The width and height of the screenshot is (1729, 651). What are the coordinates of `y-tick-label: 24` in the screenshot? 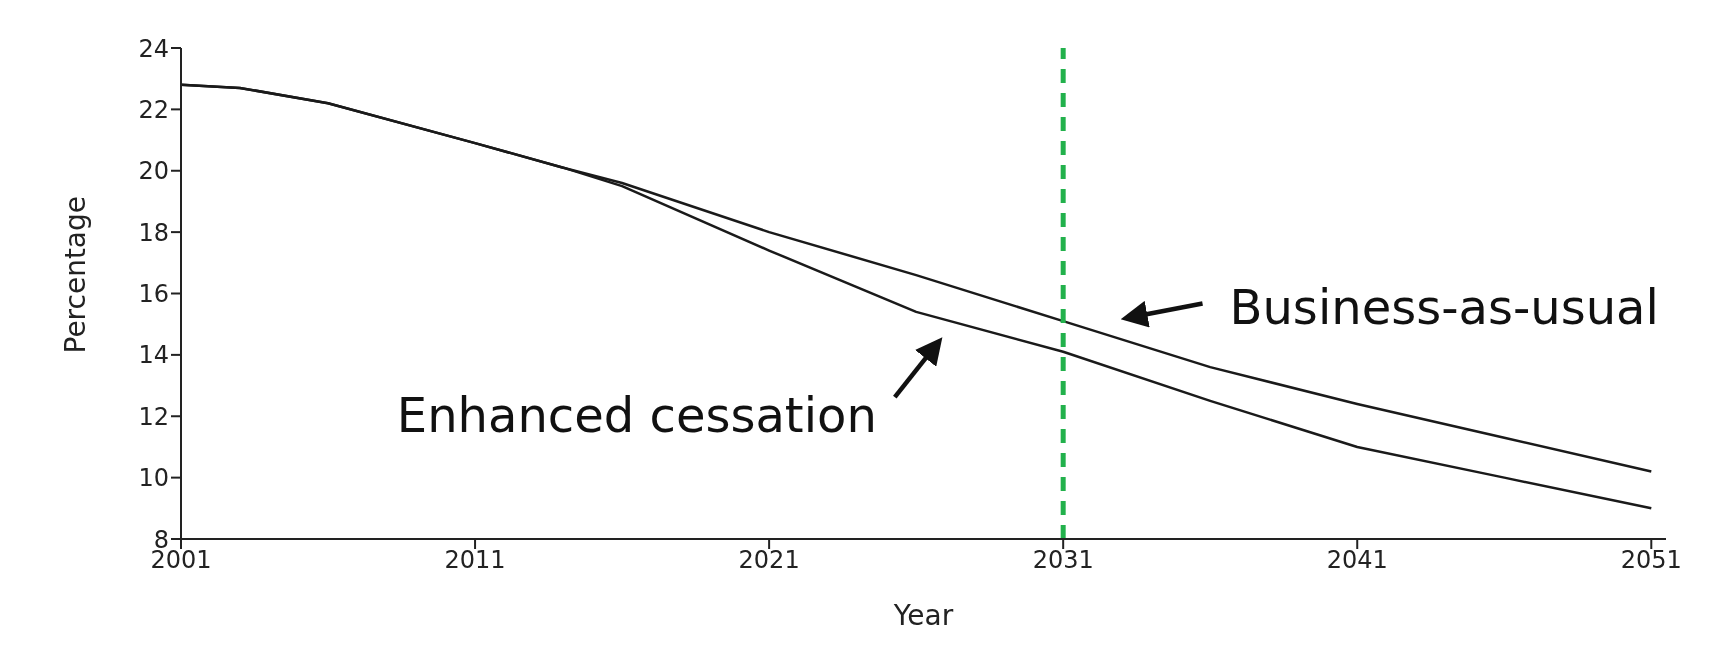 It's located at (153, 48).